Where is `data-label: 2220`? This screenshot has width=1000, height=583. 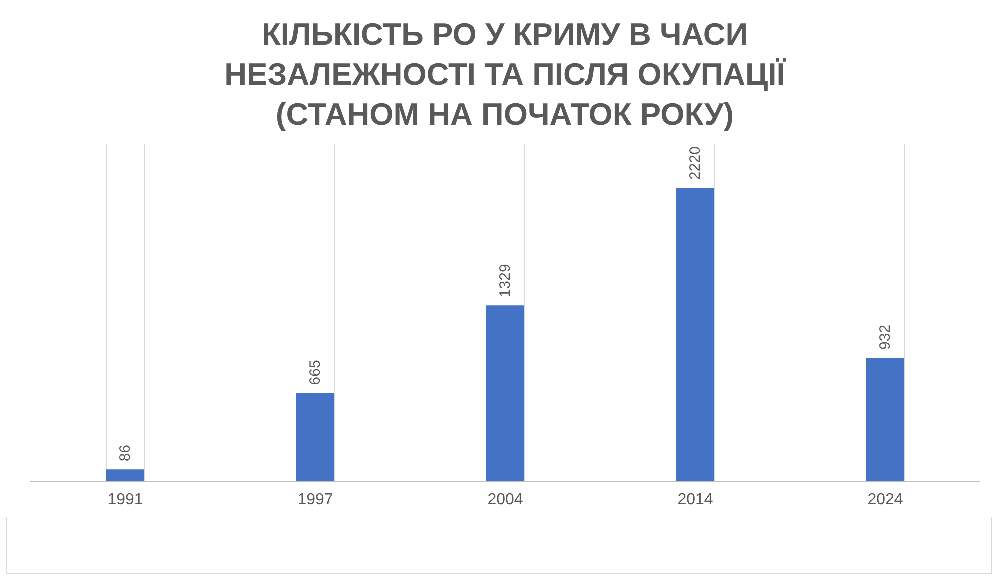 data-label: 2220 is located at coordinates (695, 163).